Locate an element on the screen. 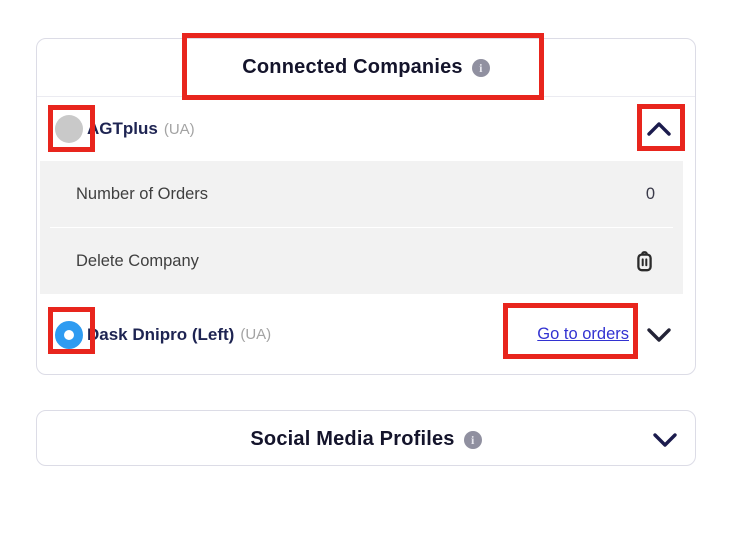 This screenshot has width=756, height=558. orders-count-label: Number of Orders is located at coordinates (142, 193).